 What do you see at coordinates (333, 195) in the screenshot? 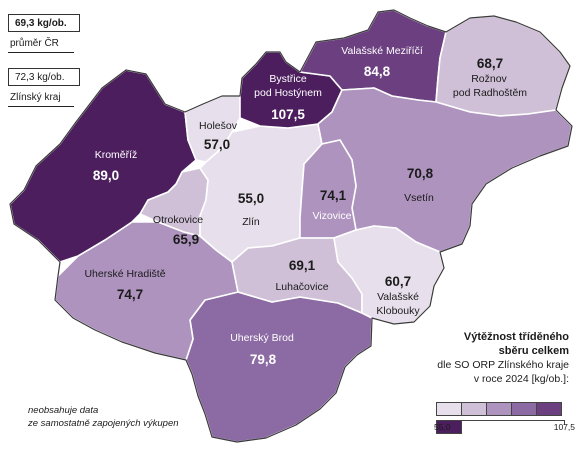
I see `label-vizovice-value: 74,1` at bounding box center [333, 195].